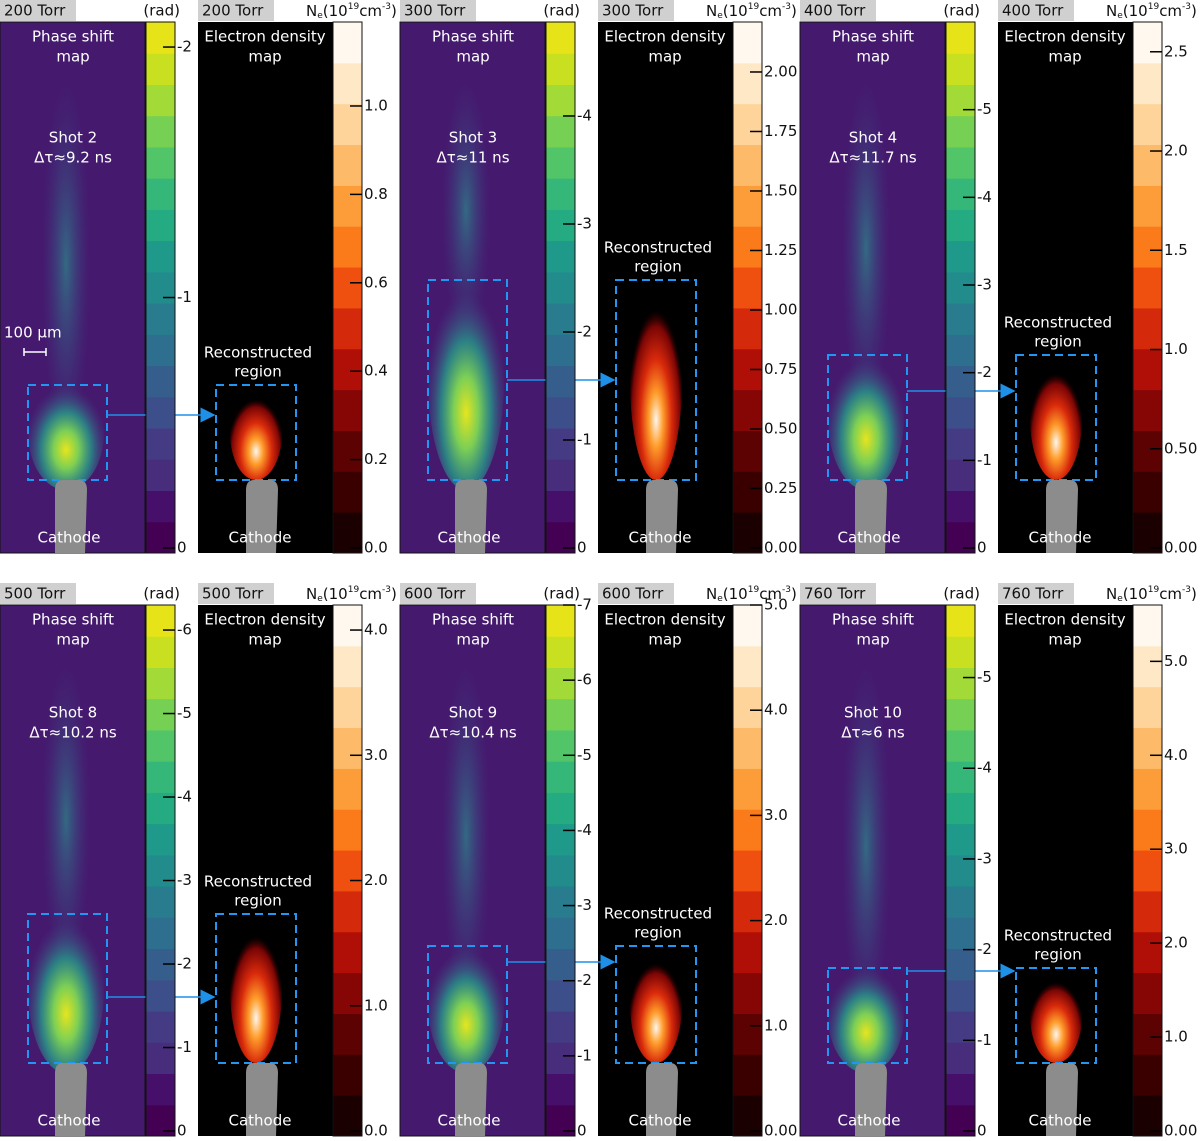 Image resolution: width=1200 pixels, height=1141 pixels. I want to click on colorbar-tick-label: 0.00, so click(780, 548).